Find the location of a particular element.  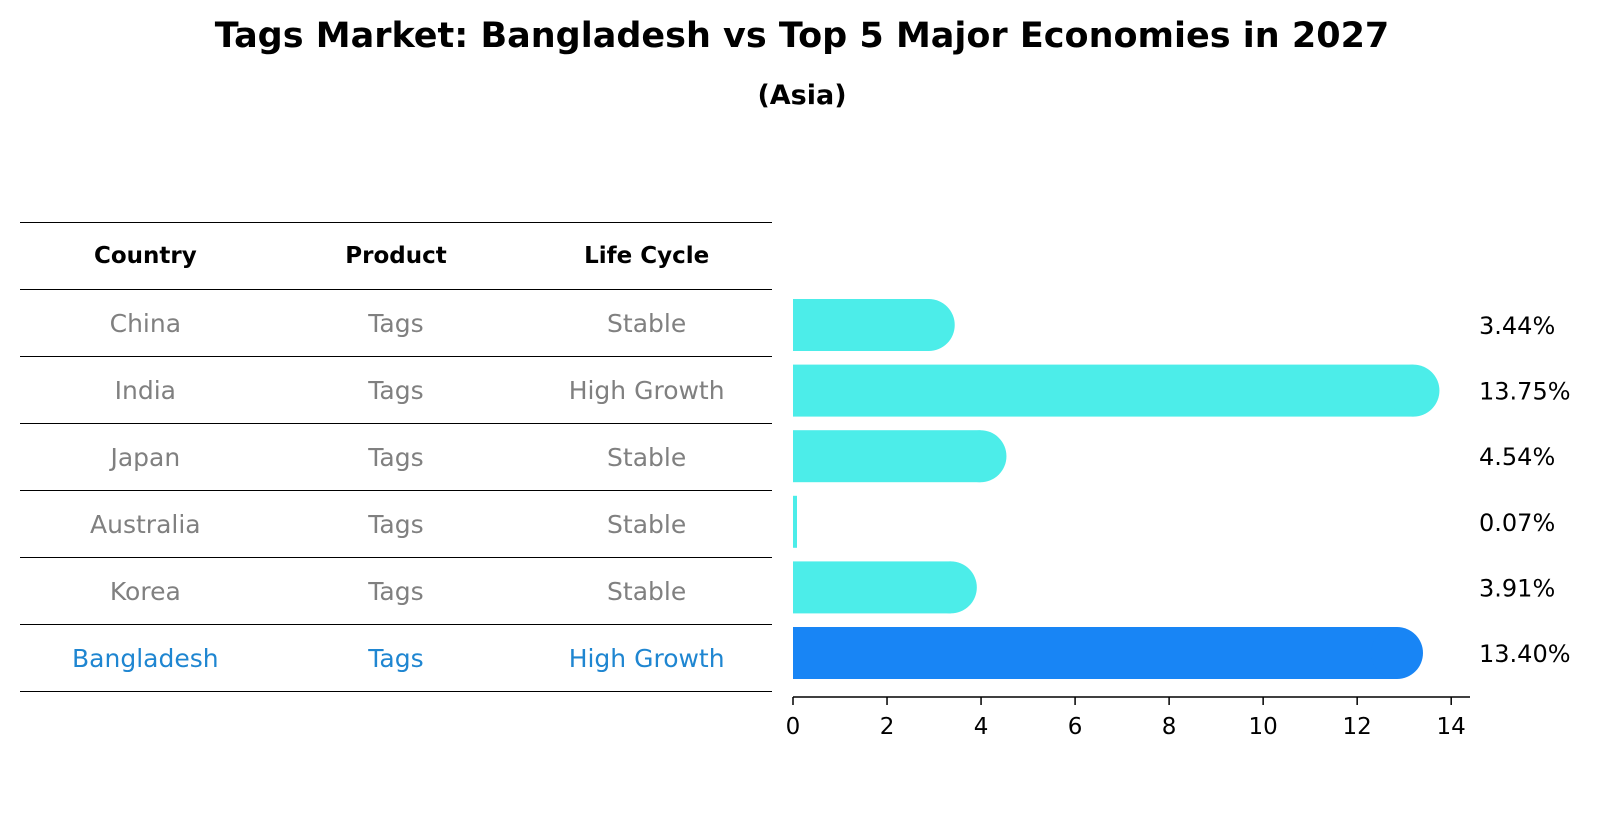

x-tick-label: 0 is located at coordinates (793, 727).